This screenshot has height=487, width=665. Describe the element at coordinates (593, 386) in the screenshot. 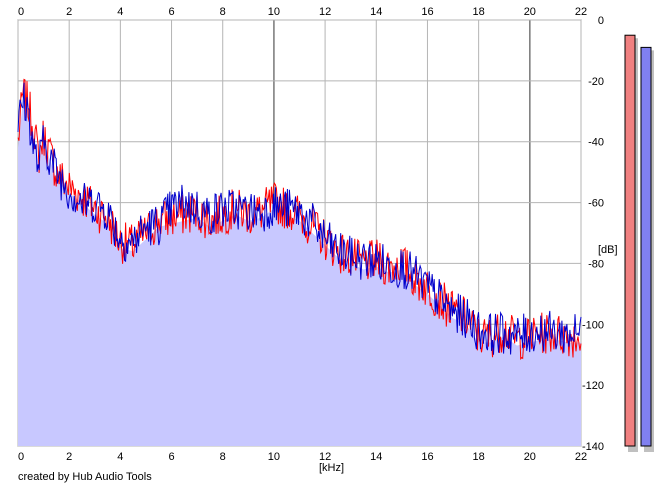

I see `y-tick-label: -120` at that location.